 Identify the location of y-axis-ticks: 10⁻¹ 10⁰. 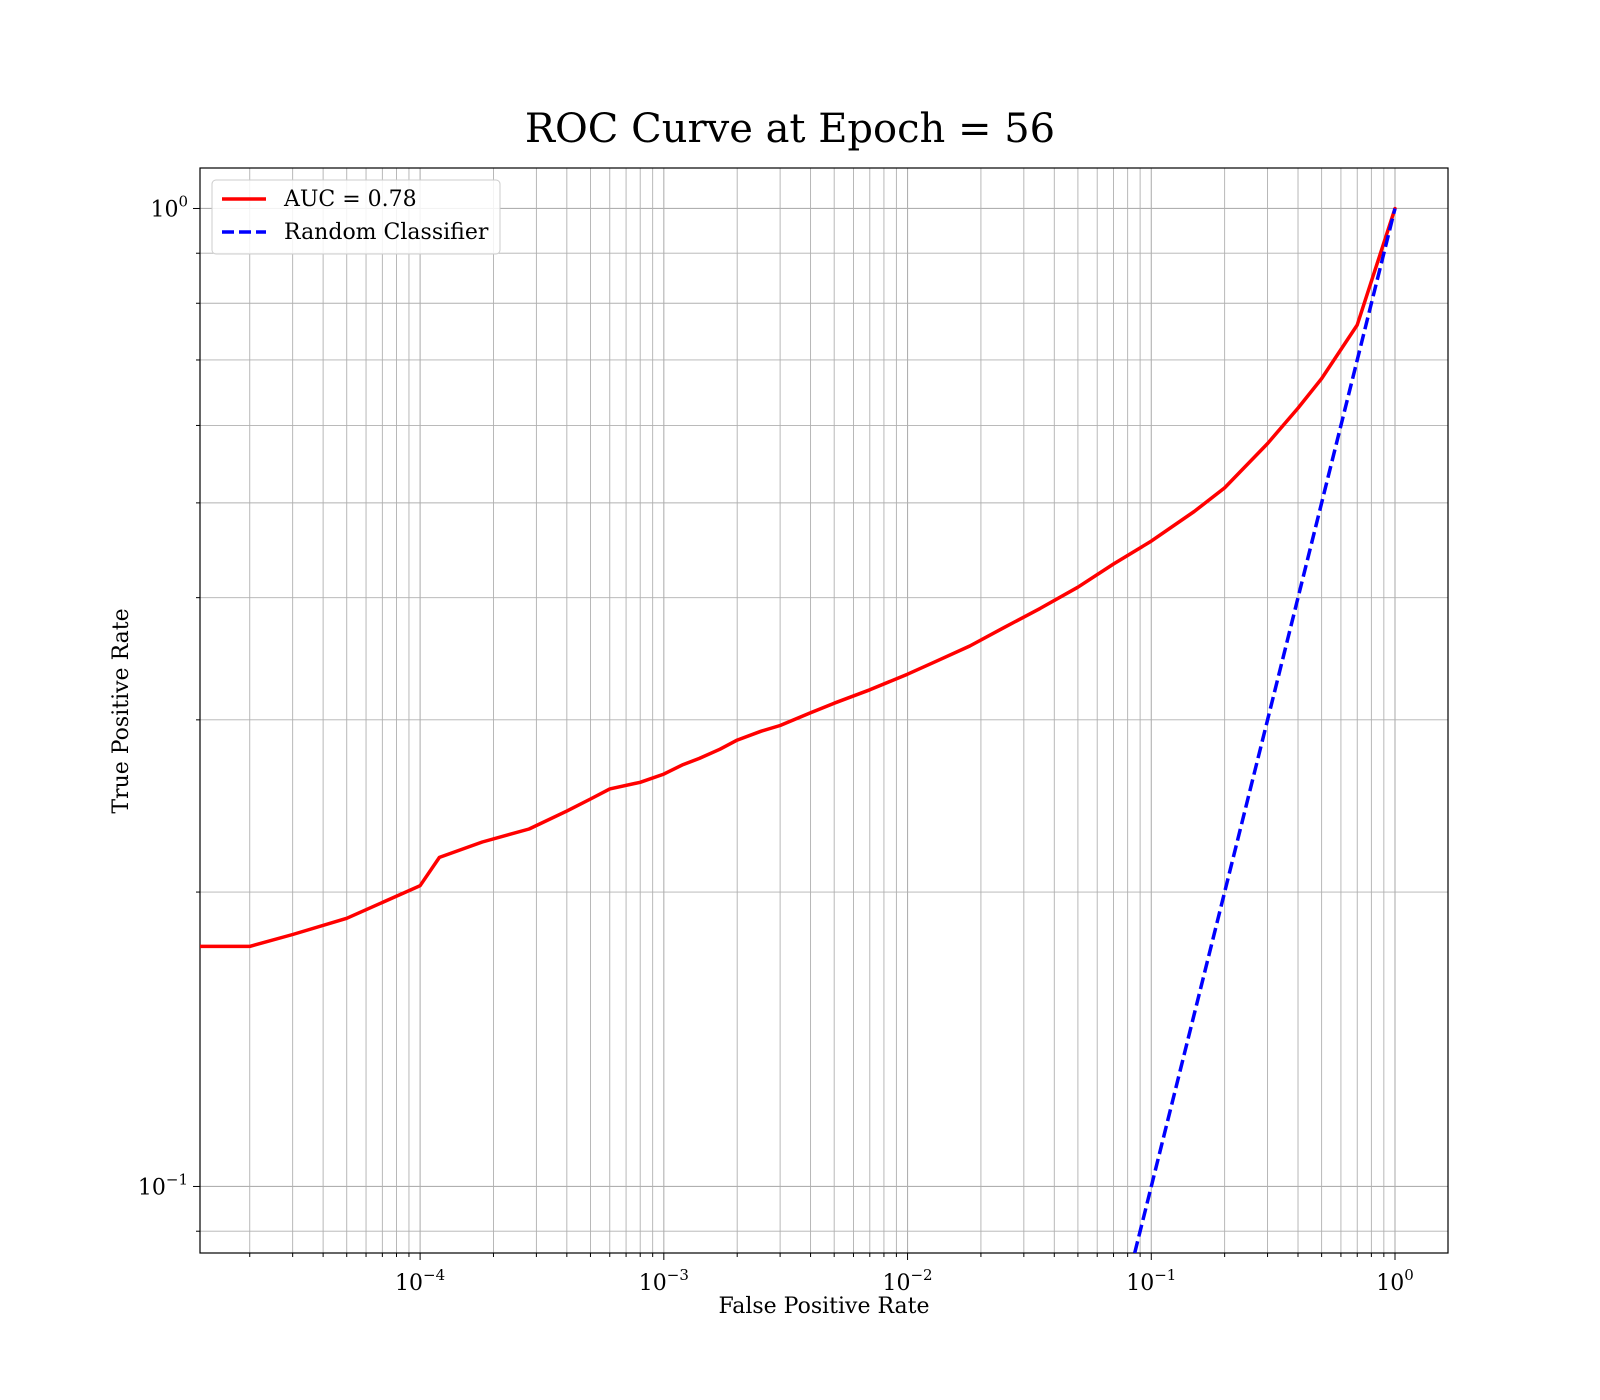
(169, 712).